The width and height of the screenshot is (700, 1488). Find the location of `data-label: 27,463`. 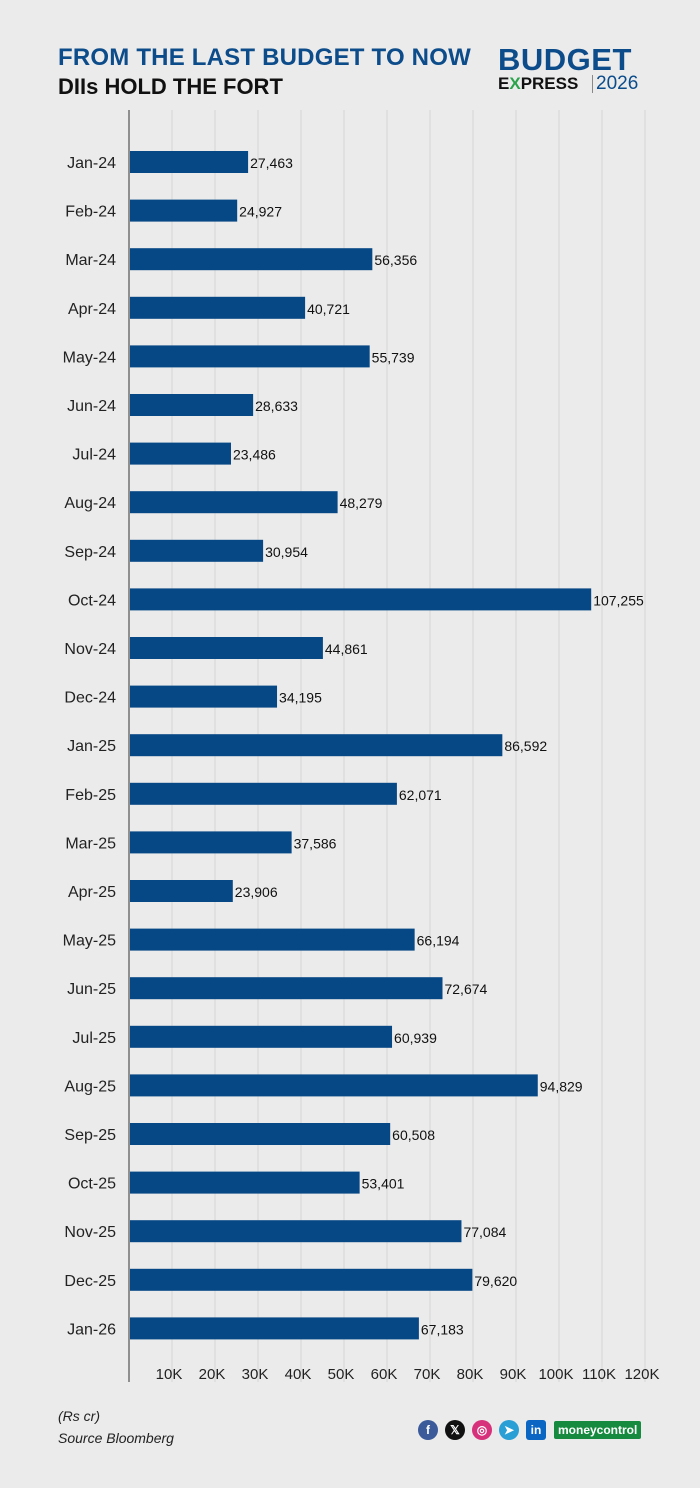

data-label: 27,463 is located at coordinates (271, 163).